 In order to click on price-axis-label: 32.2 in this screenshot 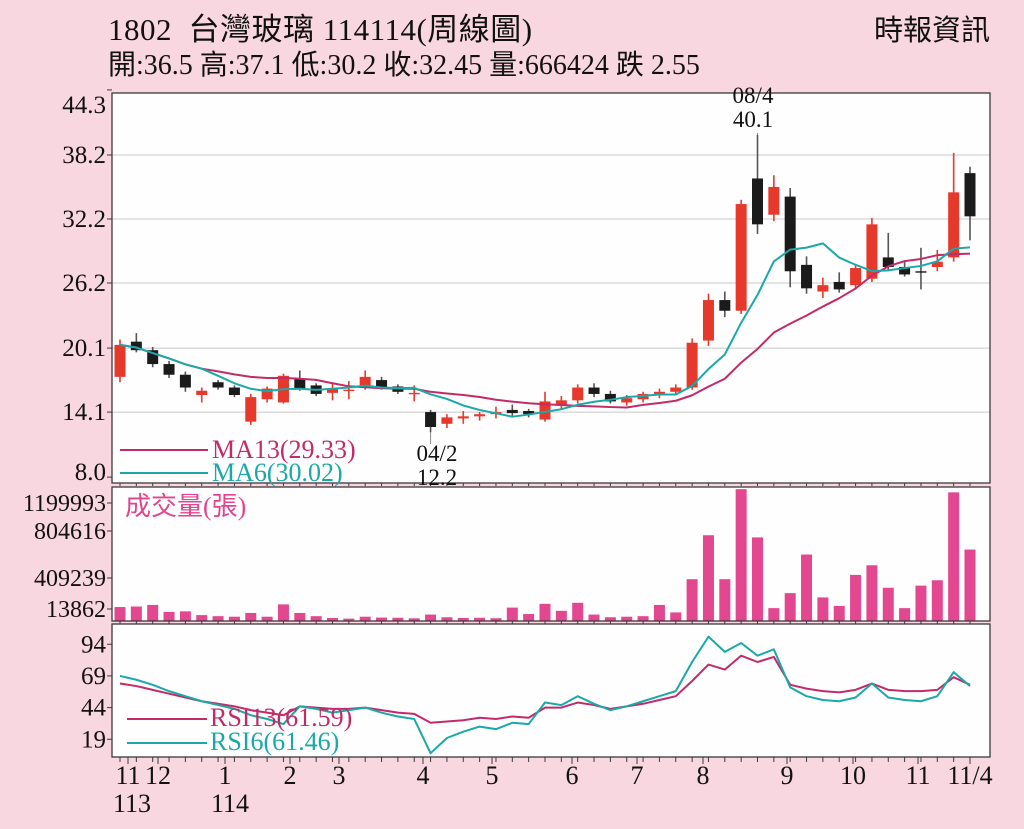, I will do `click(84, 219)`.